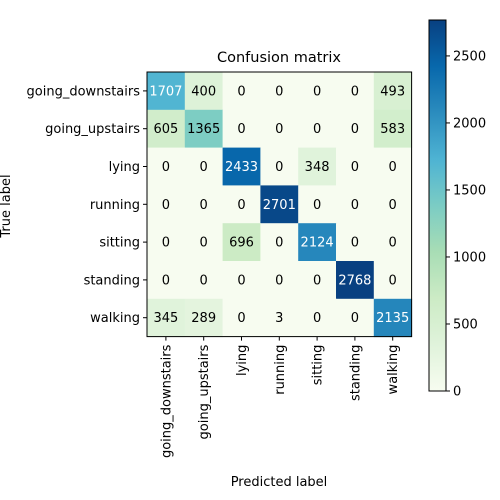  I want to click on cell-value-label: 2768, so click(354, 280).